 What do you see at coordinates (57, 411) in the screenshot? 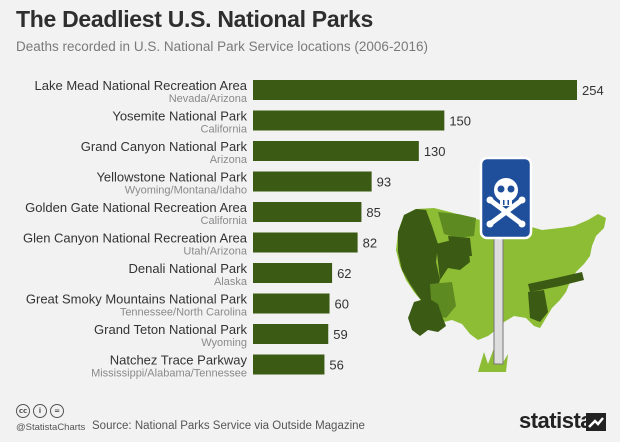
I see `no-derivatives-icon: =` at bounding box center [57, 411].